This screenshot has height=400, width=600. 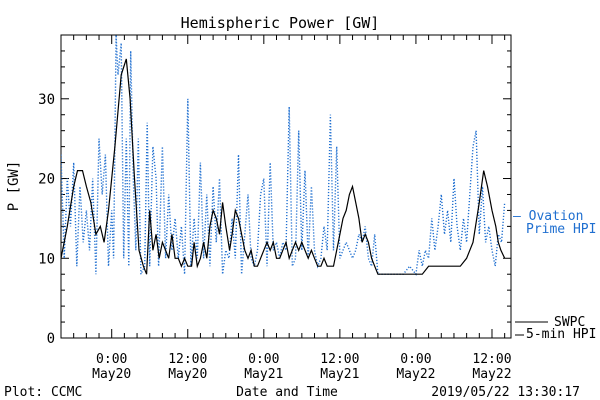 What do you see at coordinates (43, 392) in the screenshot?
I see `footer-plot-source: Plot: CCMC` at bounding box center [43, 392].